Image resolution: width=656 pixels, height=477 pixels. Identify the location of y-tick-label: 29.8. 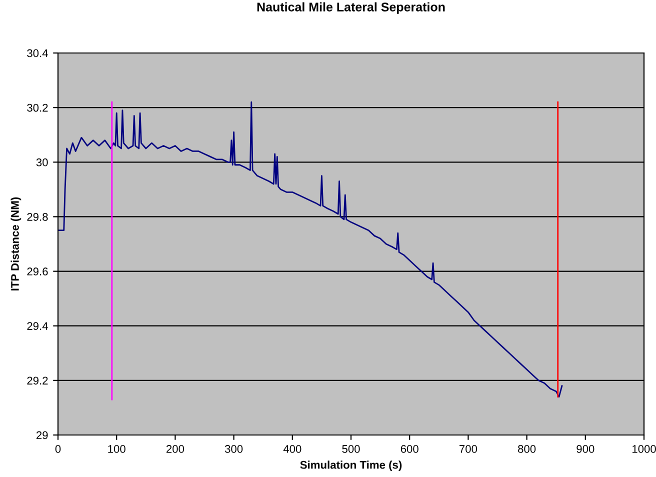
(37, 216).